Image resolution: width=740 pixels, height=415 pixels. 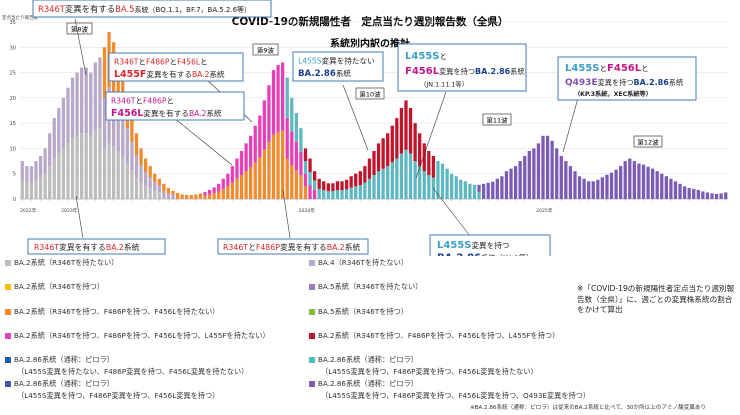 I want to click on legend-sublabel: （L455S変異を持たない、F486P変異を持つ、F456L変異を持たない）, so click(x=133, y=371).